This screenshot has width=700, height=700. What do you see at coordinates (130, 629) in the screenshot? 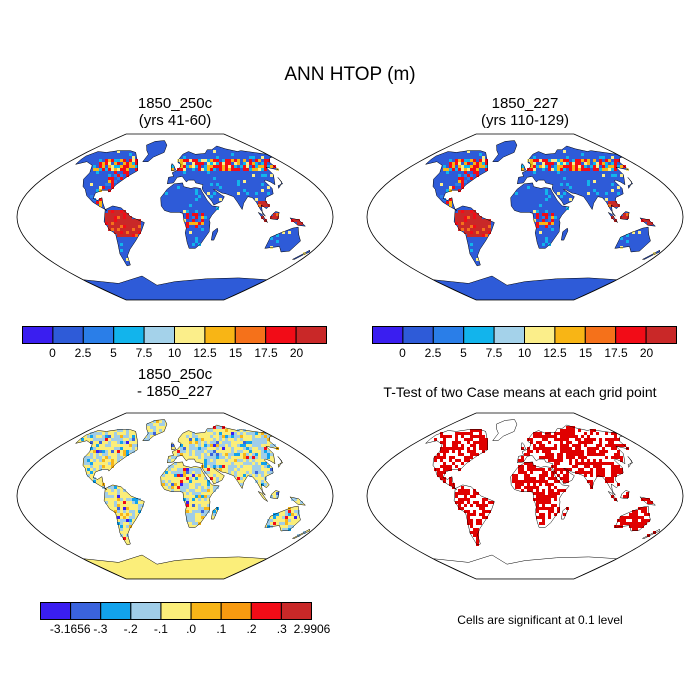
I see `colorbar-tick-label: -.2` at bounding box center [130, 629].